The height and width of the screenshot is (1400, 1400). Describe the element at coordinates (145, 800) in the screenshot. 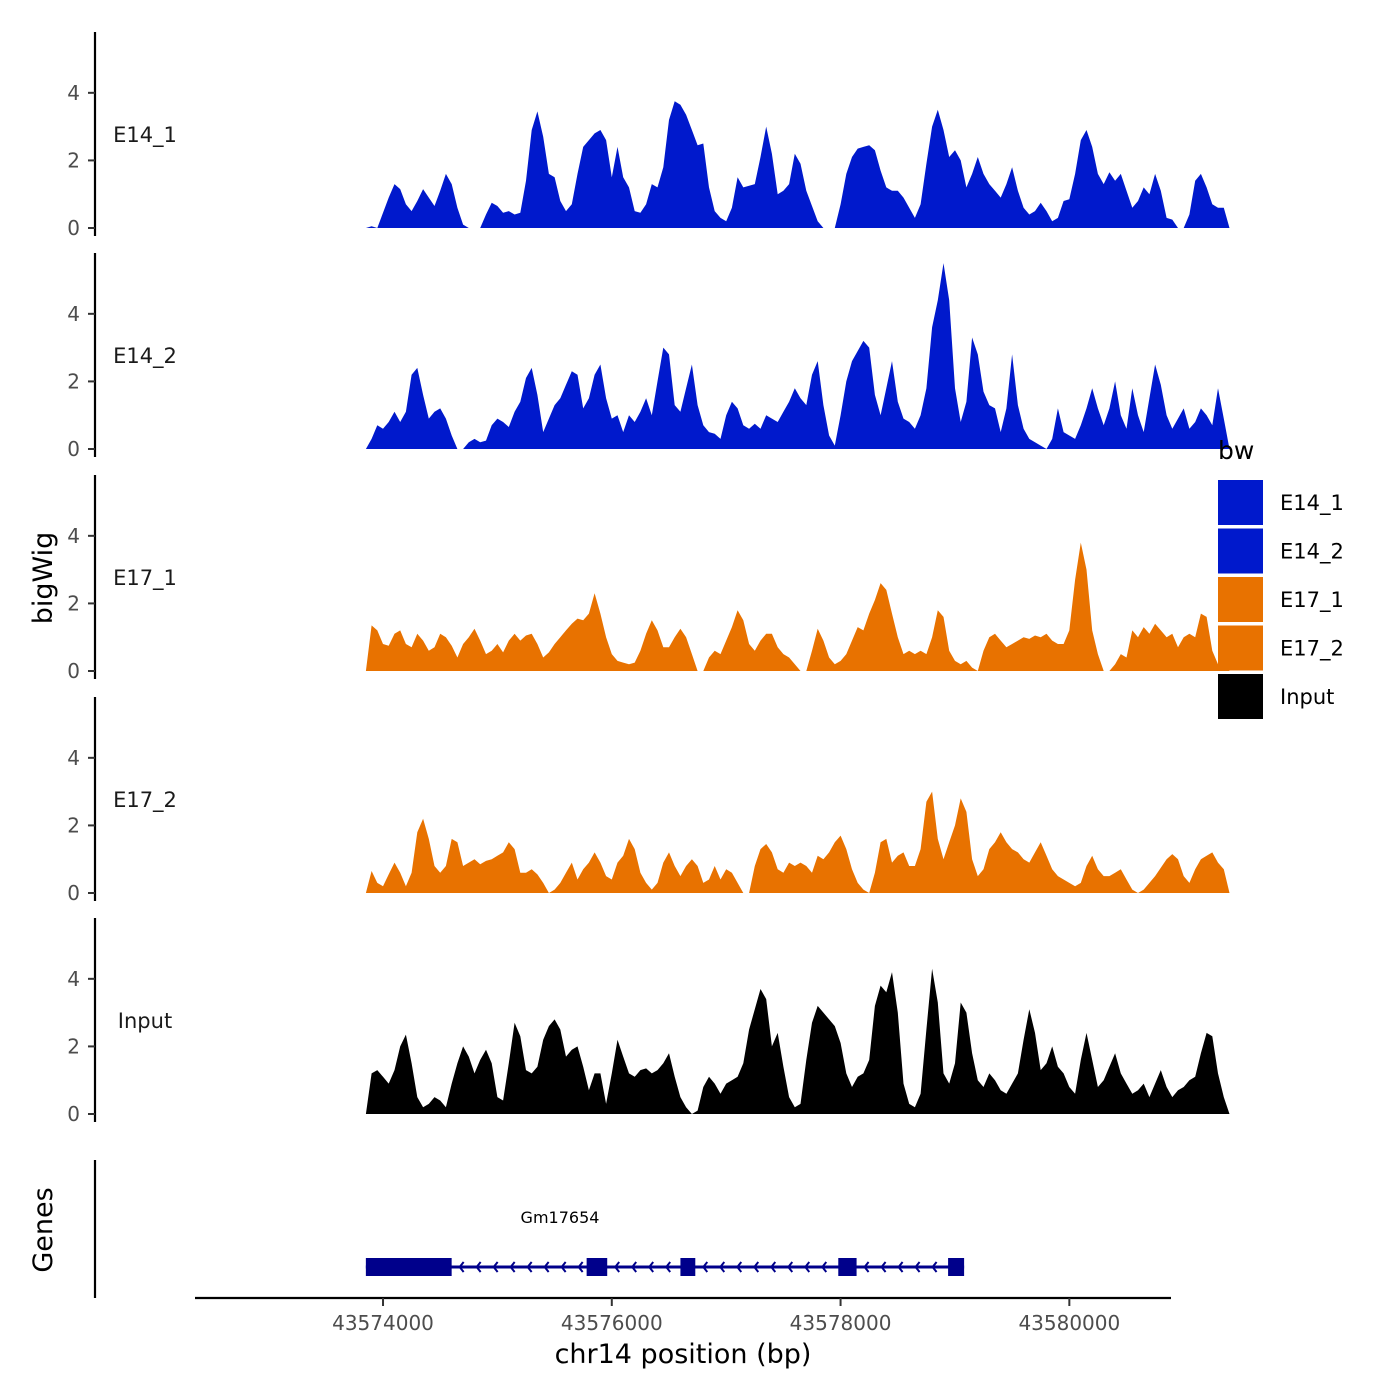

I see `track-label-E17_2: E17_2` at that location.